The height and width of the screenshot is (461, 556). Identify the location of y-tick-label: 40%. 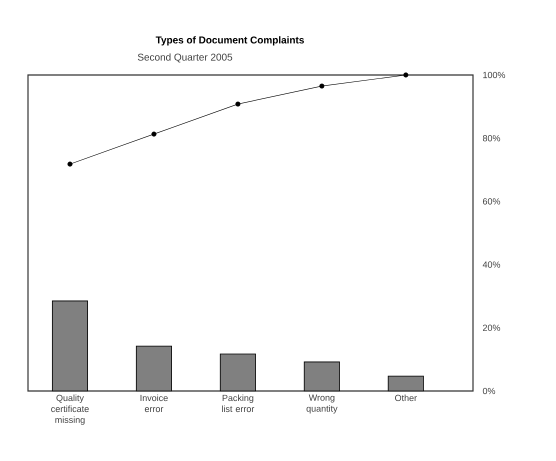
(491, 264).